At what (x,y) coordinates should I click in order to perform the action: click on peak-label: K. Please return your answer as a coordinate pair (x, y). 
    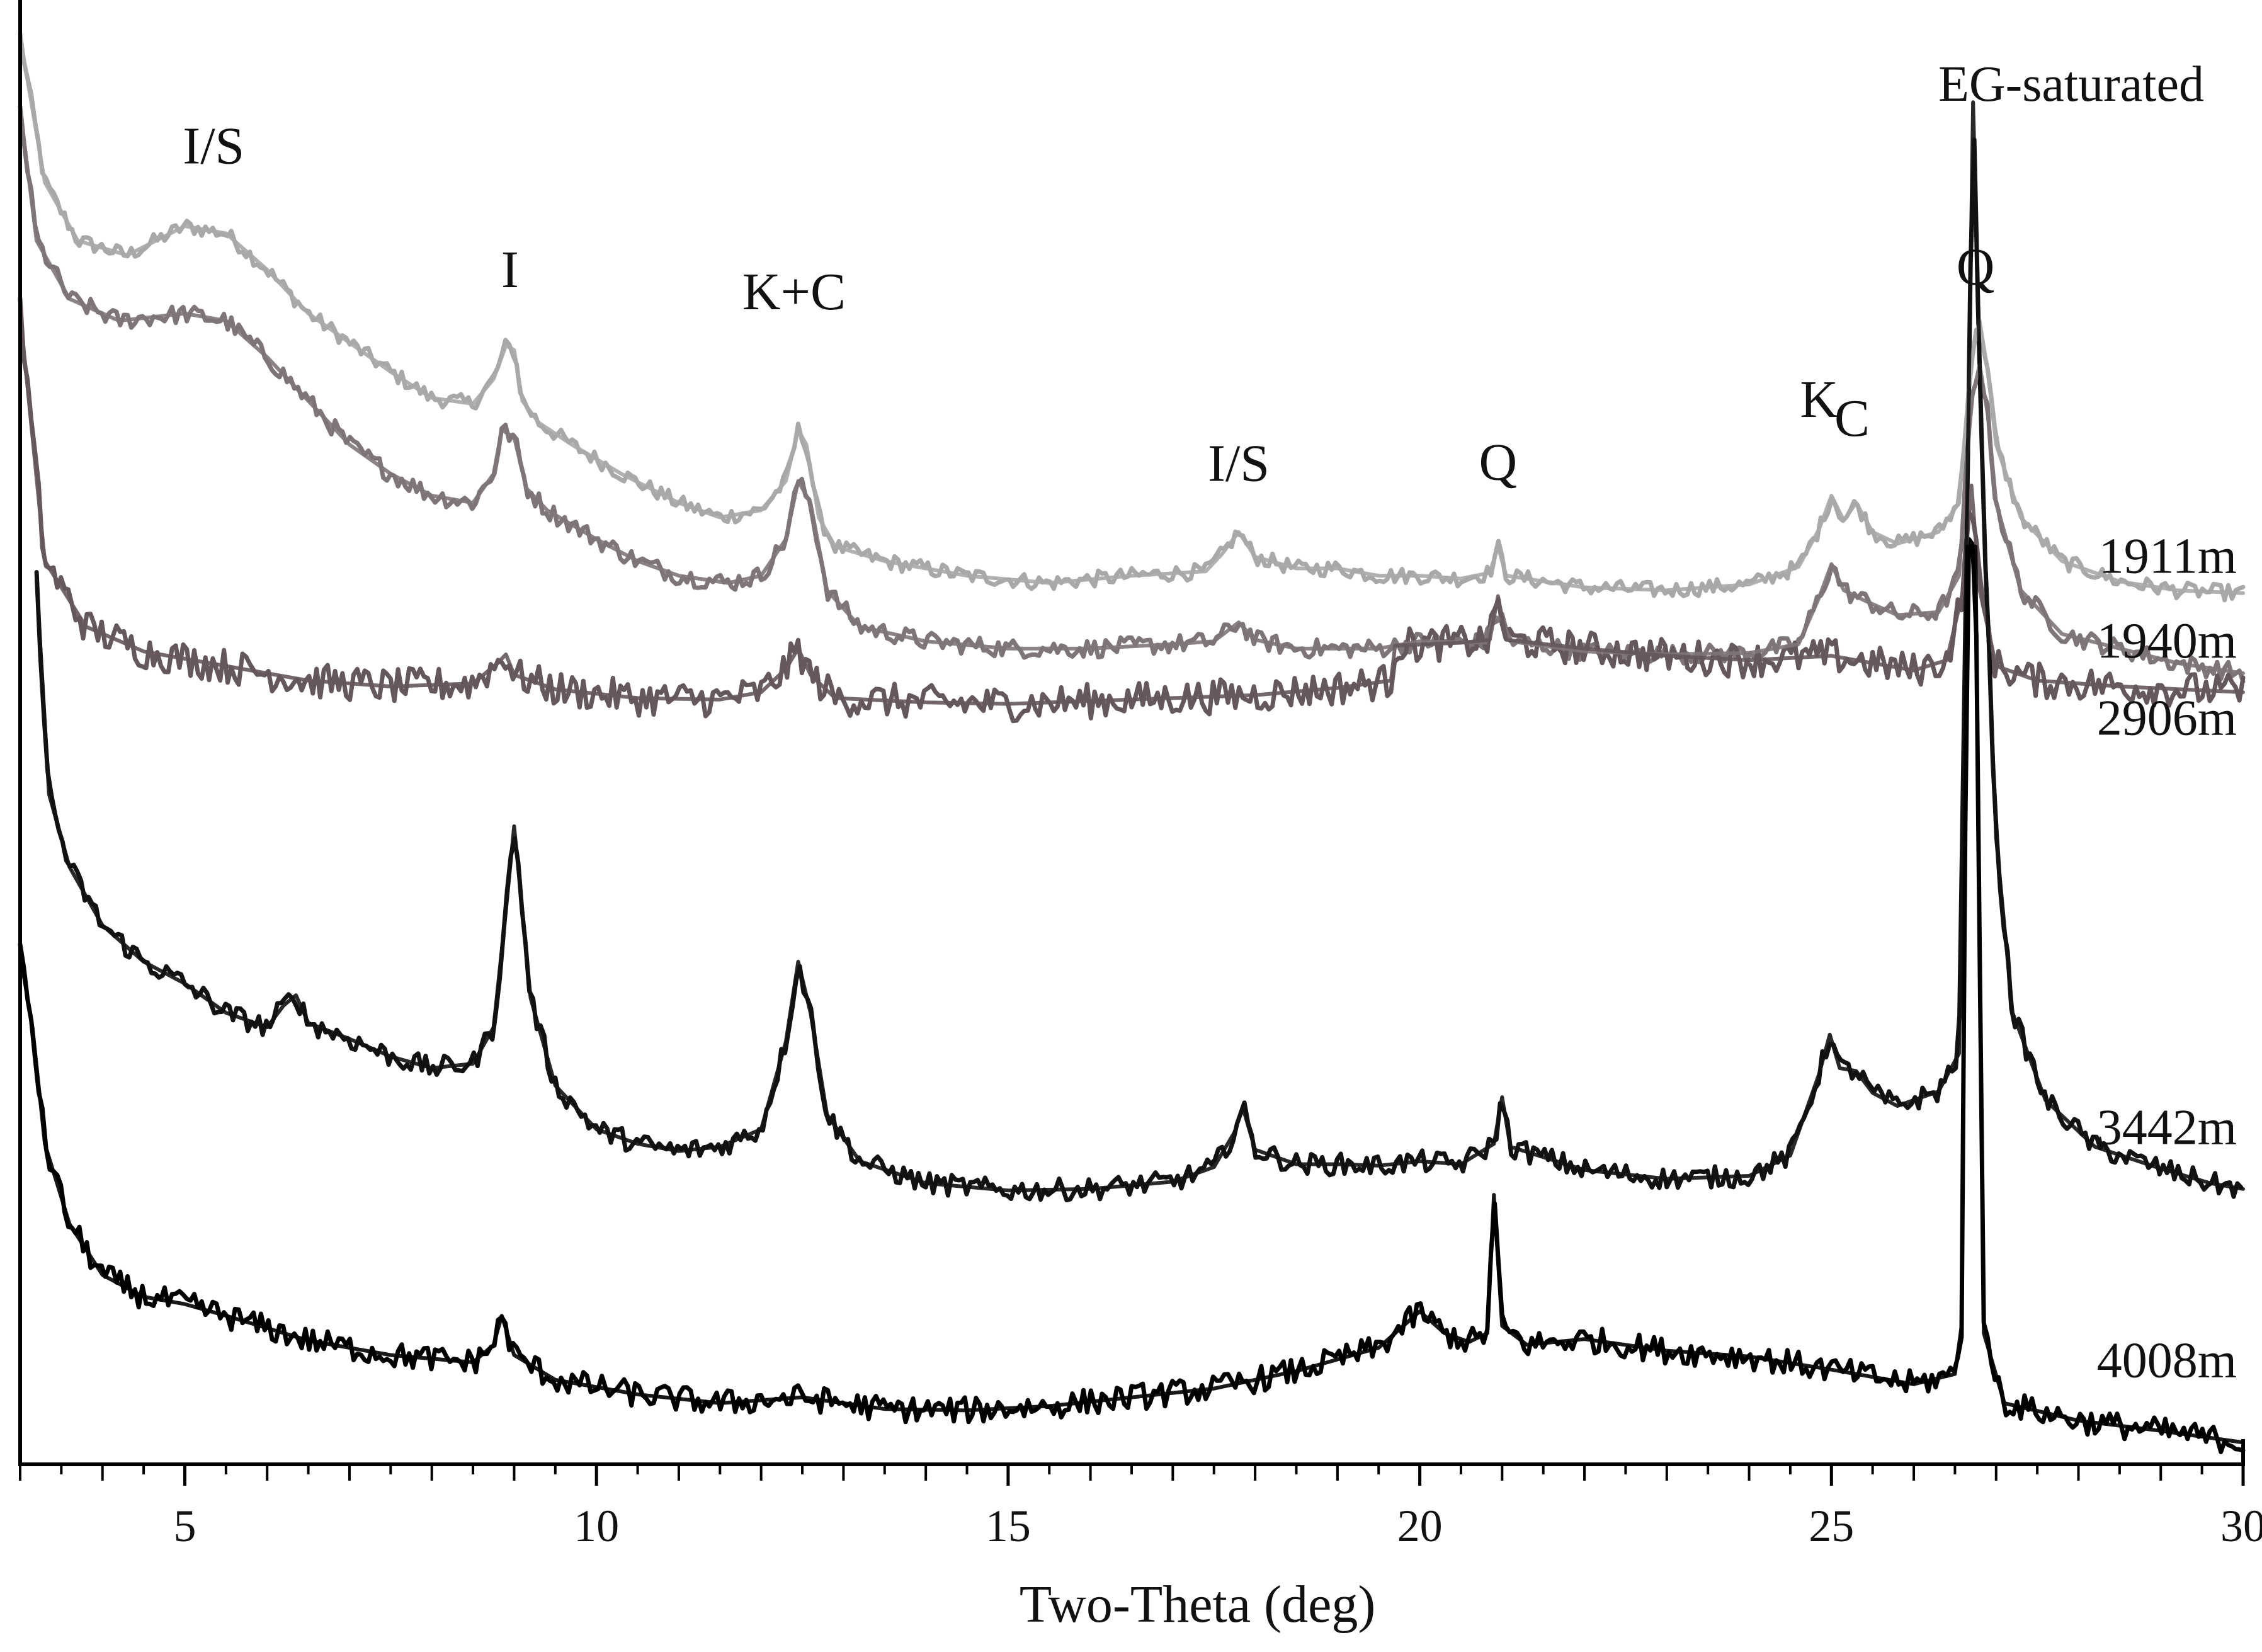
    Looking at the image, I should click on (1819, 400).